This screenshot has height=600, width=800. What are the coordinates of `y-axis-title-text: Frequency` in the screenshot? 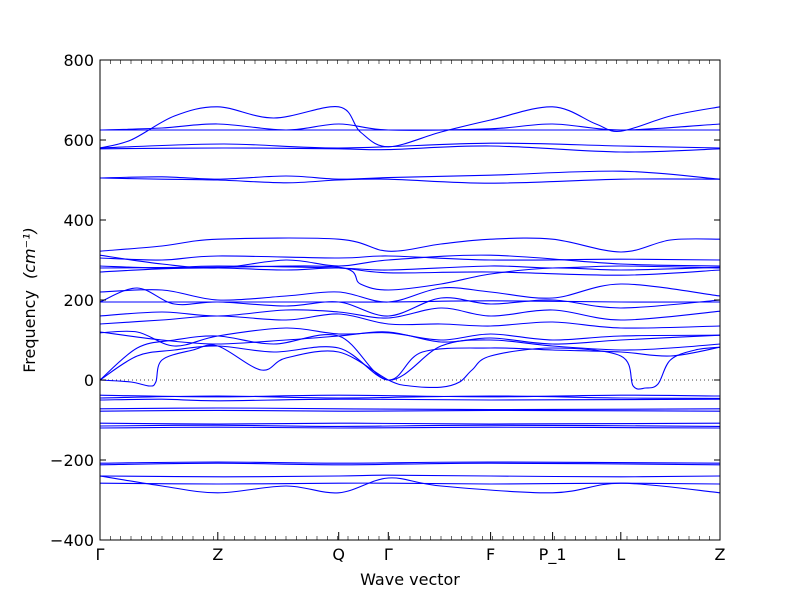 It's located at (29, 331).